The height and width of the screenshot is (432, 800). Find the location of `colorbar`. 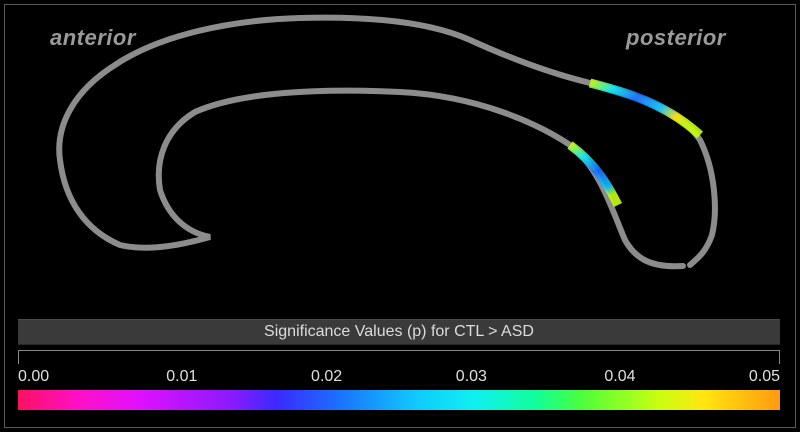

colorbar is located at coordinates (399, 400).